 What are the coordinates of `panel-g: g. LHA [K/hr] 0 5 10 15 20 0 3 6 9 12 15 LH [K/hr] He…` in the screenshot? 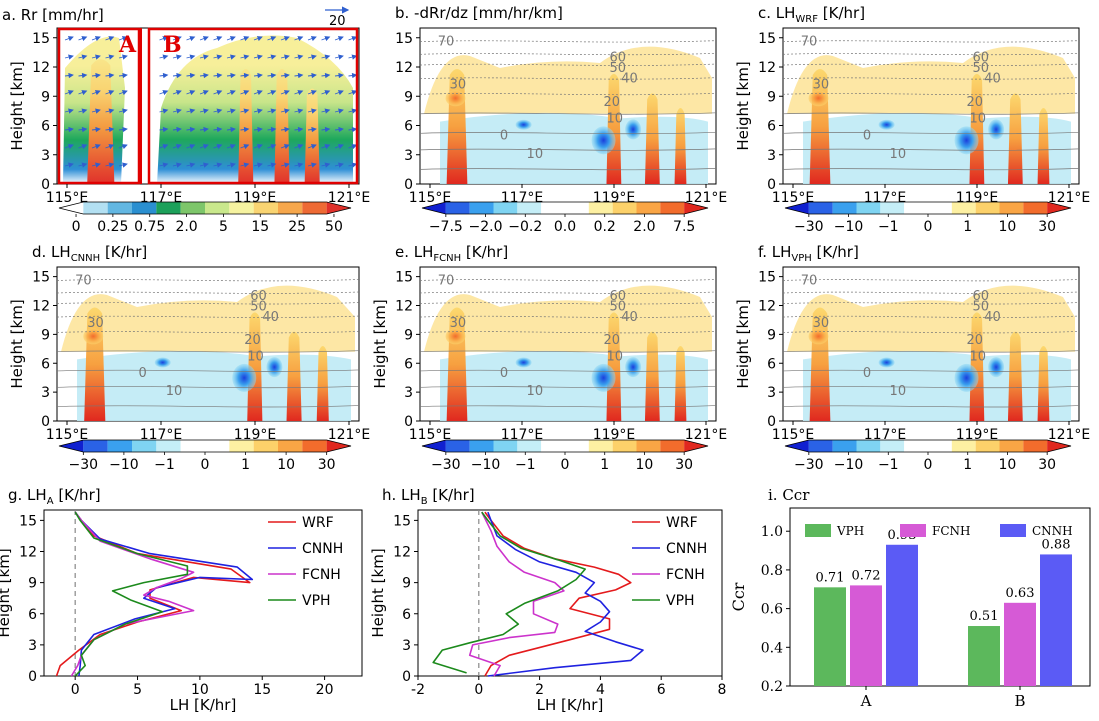 It's located at (181, 600).